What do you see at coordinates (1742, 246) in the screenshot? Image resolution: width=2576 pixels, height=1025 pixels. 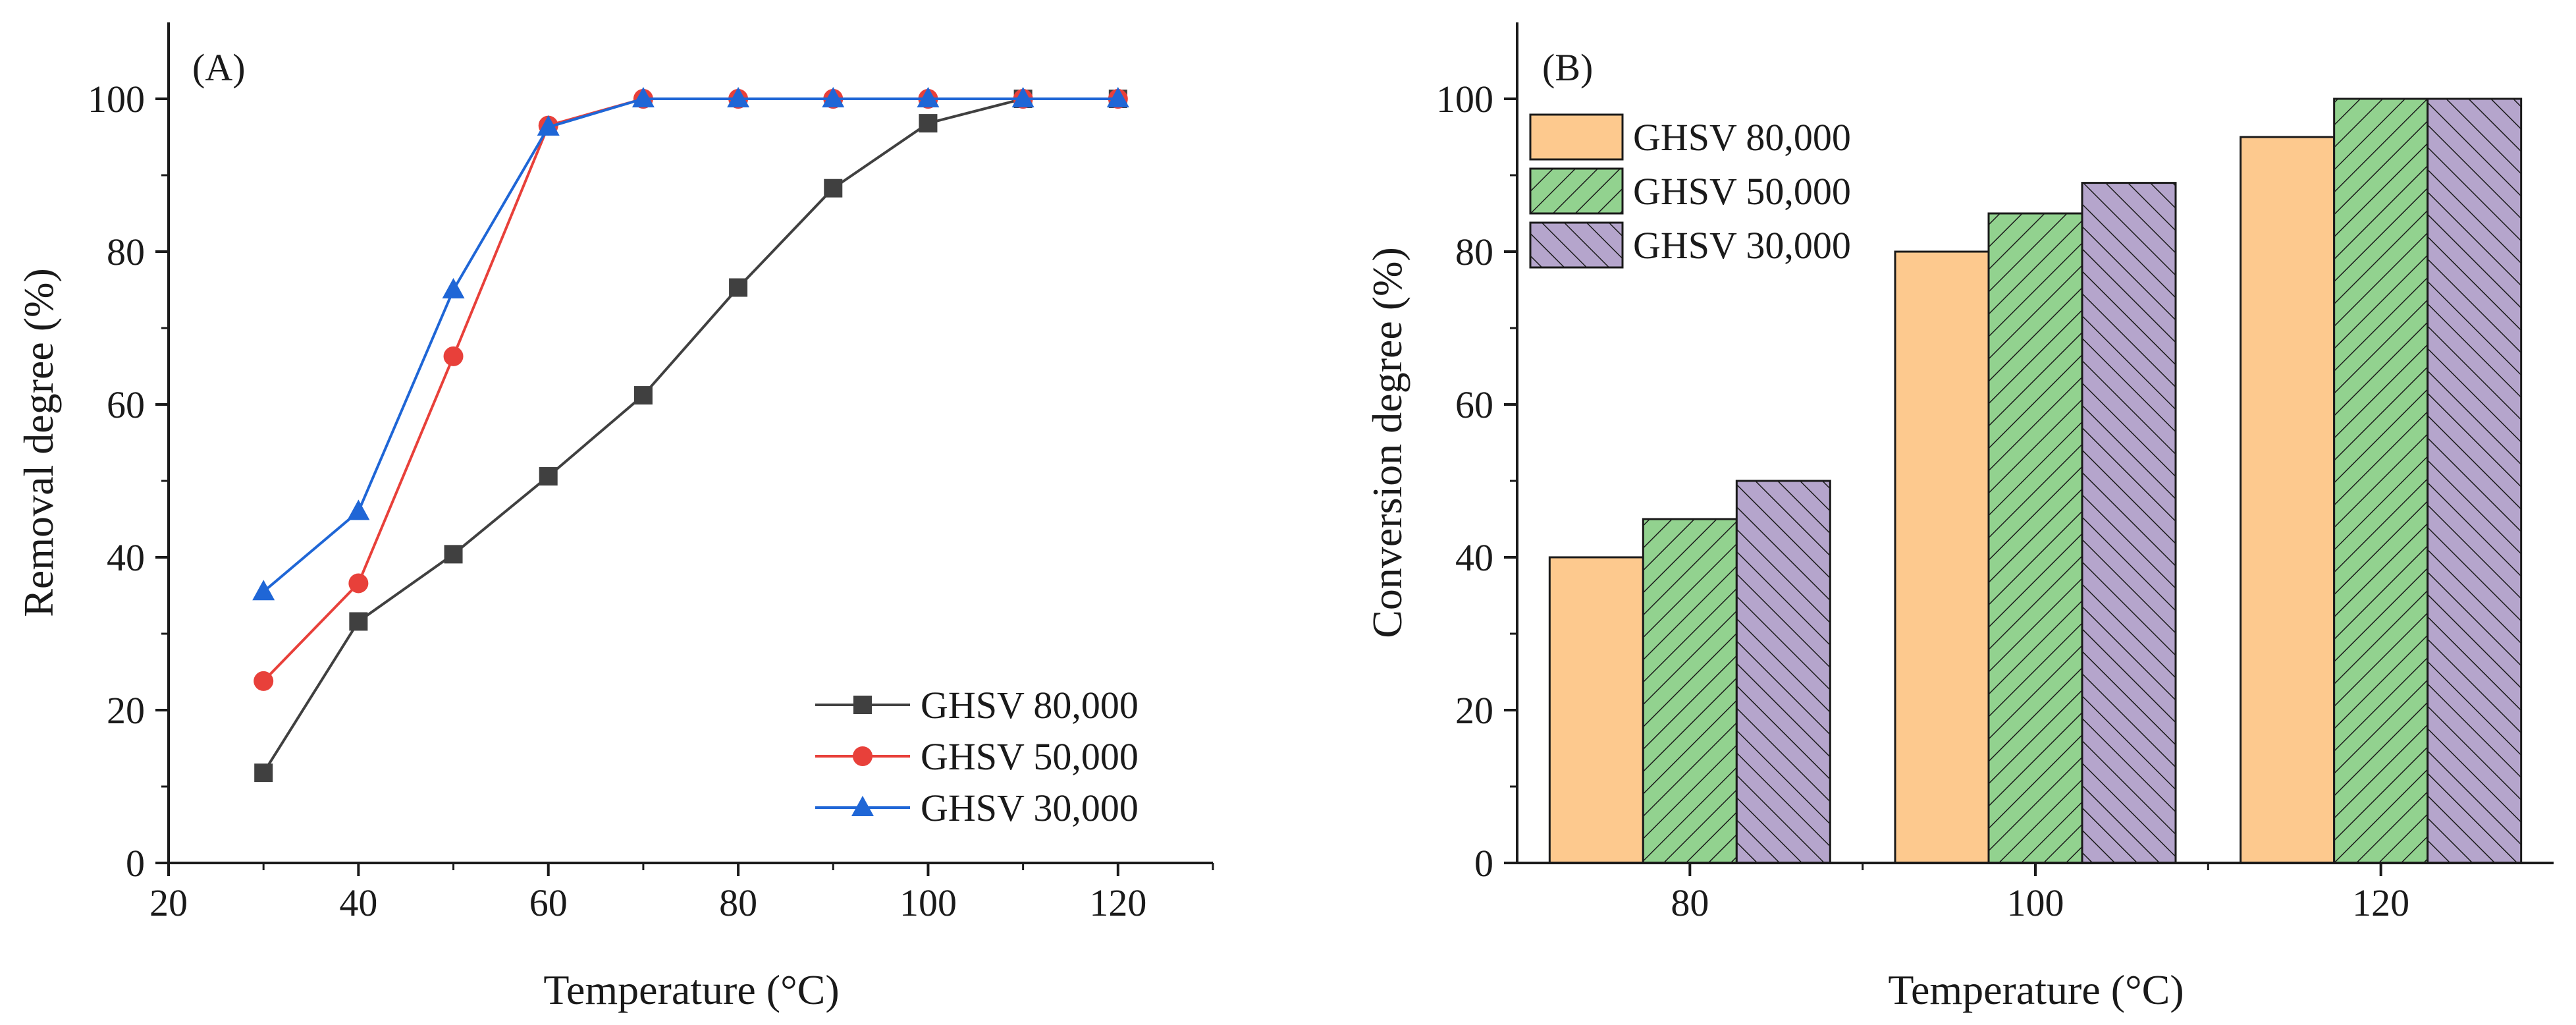 I see `chart-b-legend-label: GHSV 30,000` at bounding box center [1742, 246].